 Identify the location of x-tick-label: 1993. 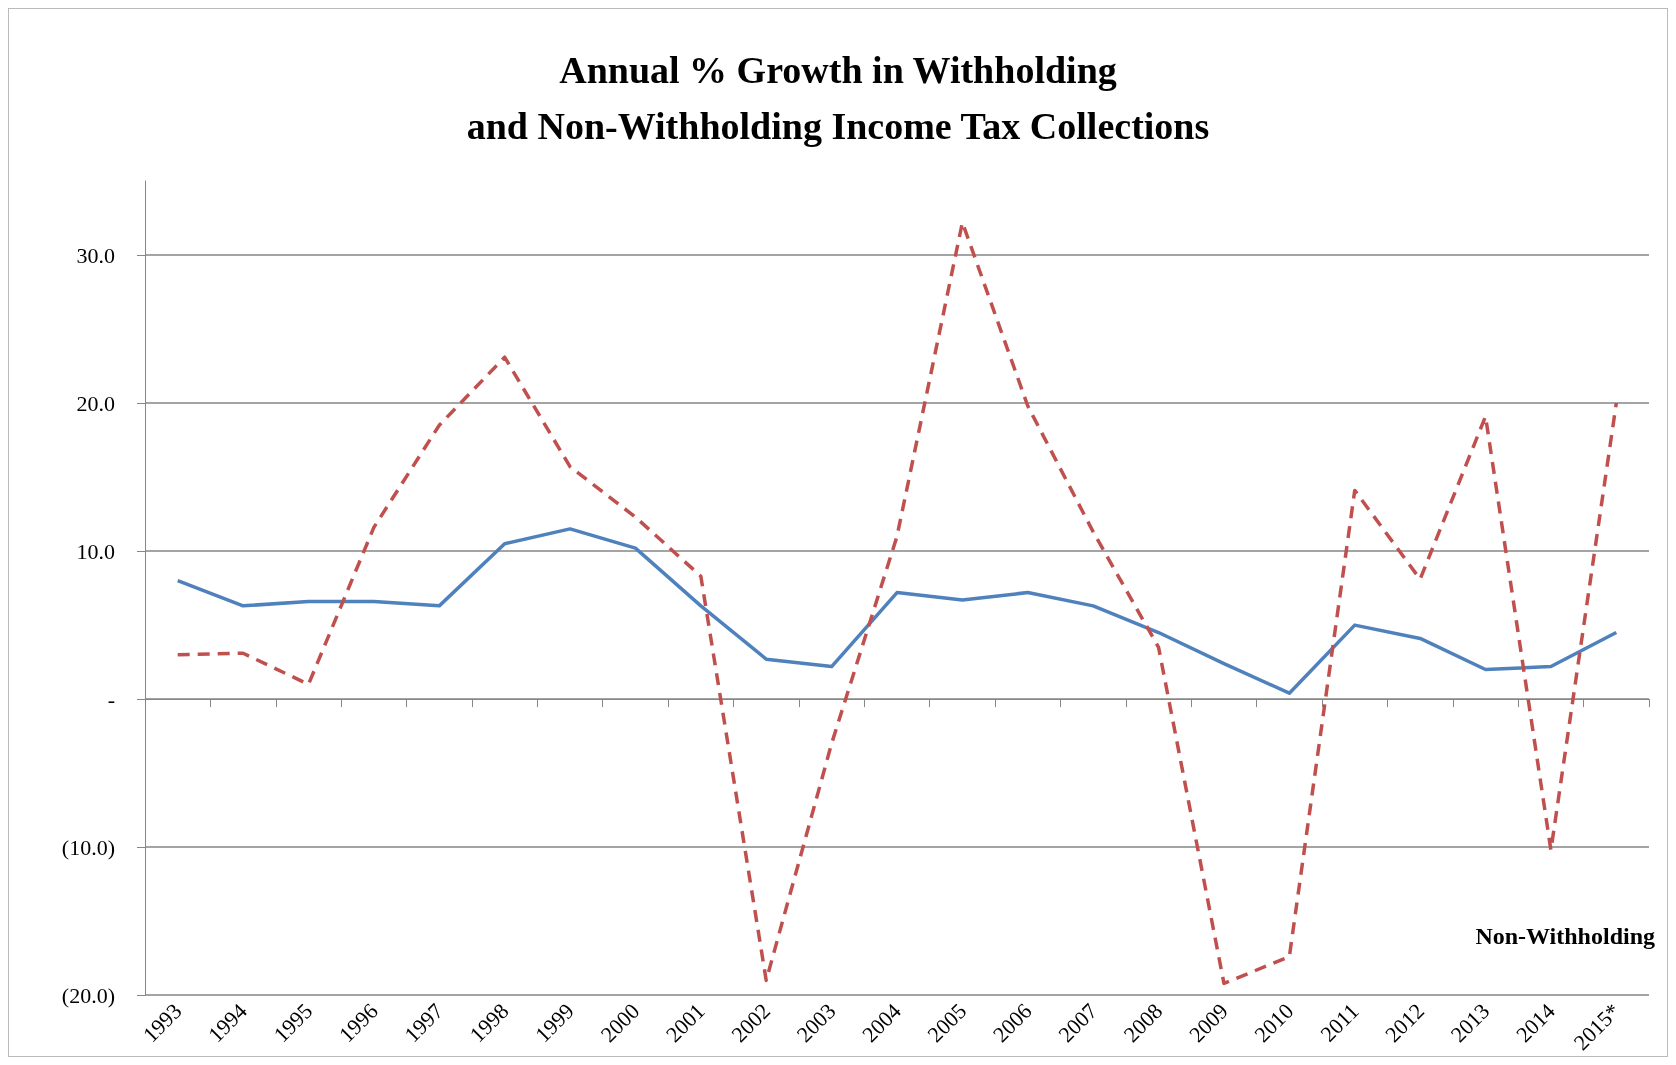
(162, 1023).